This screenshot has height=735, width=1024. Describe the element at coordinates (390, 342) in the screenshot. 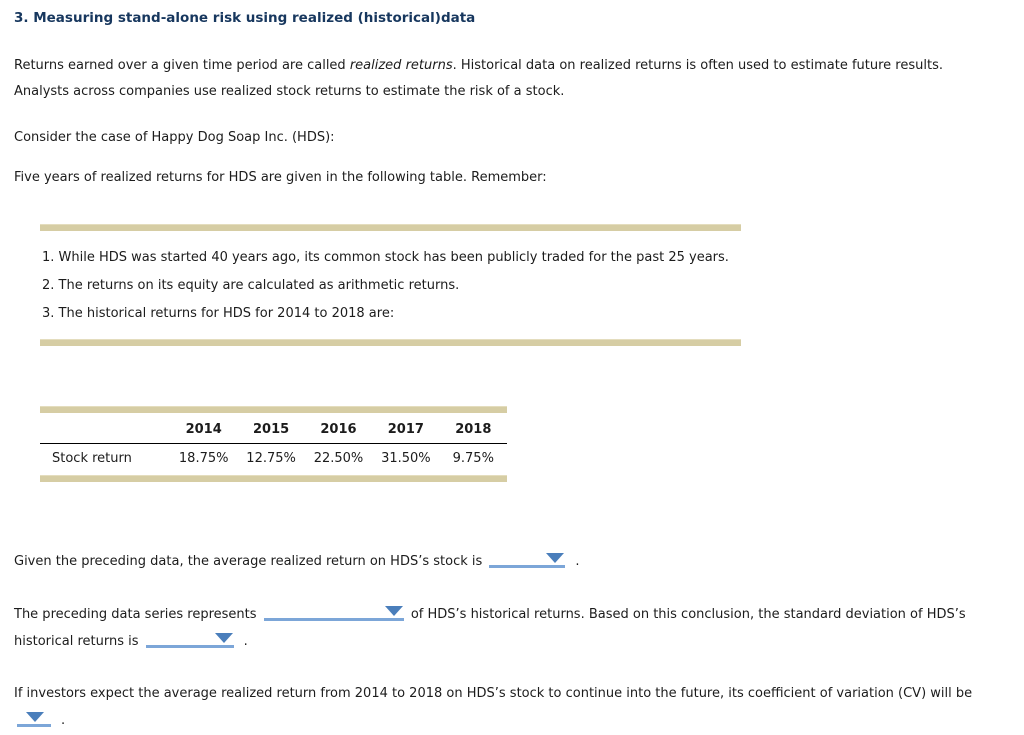

I see `bottom-divider-bar` at that location.